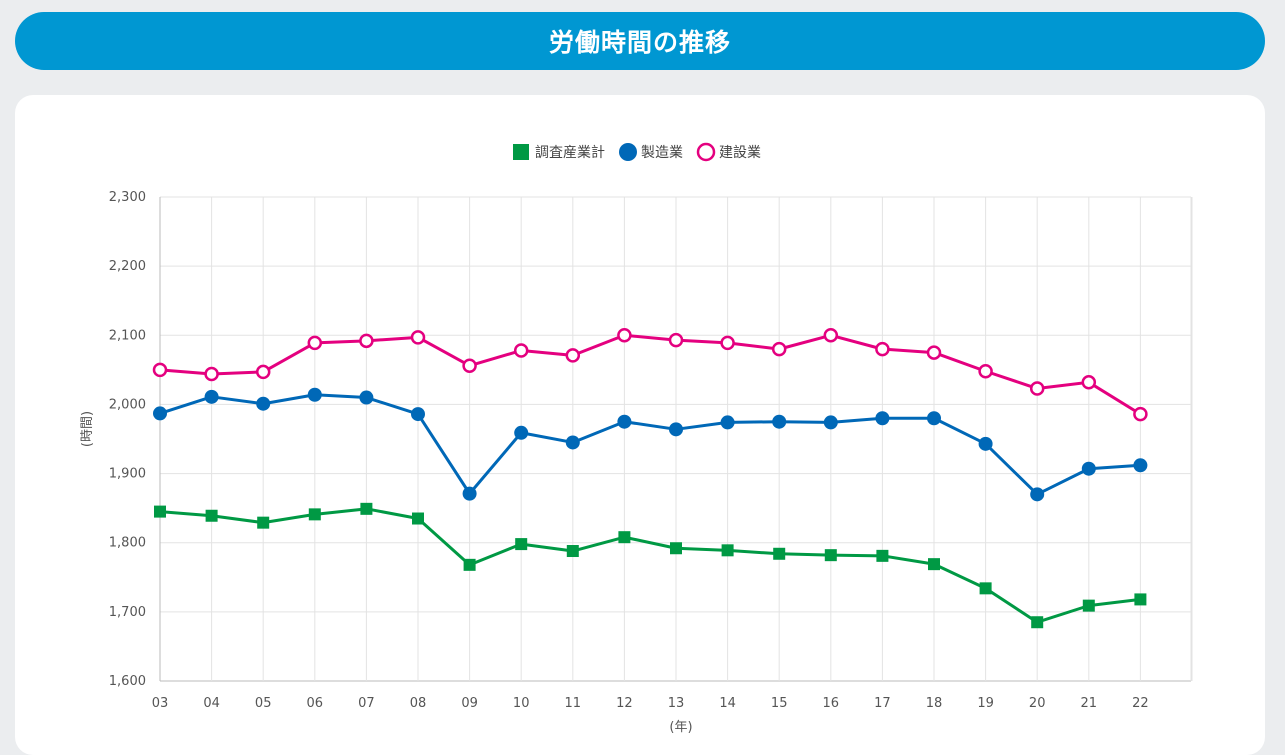  What do you see at coordinates (469, 703) in the screenshot?
I see `x-tick-label: 09` at bounding box center [469, 703].